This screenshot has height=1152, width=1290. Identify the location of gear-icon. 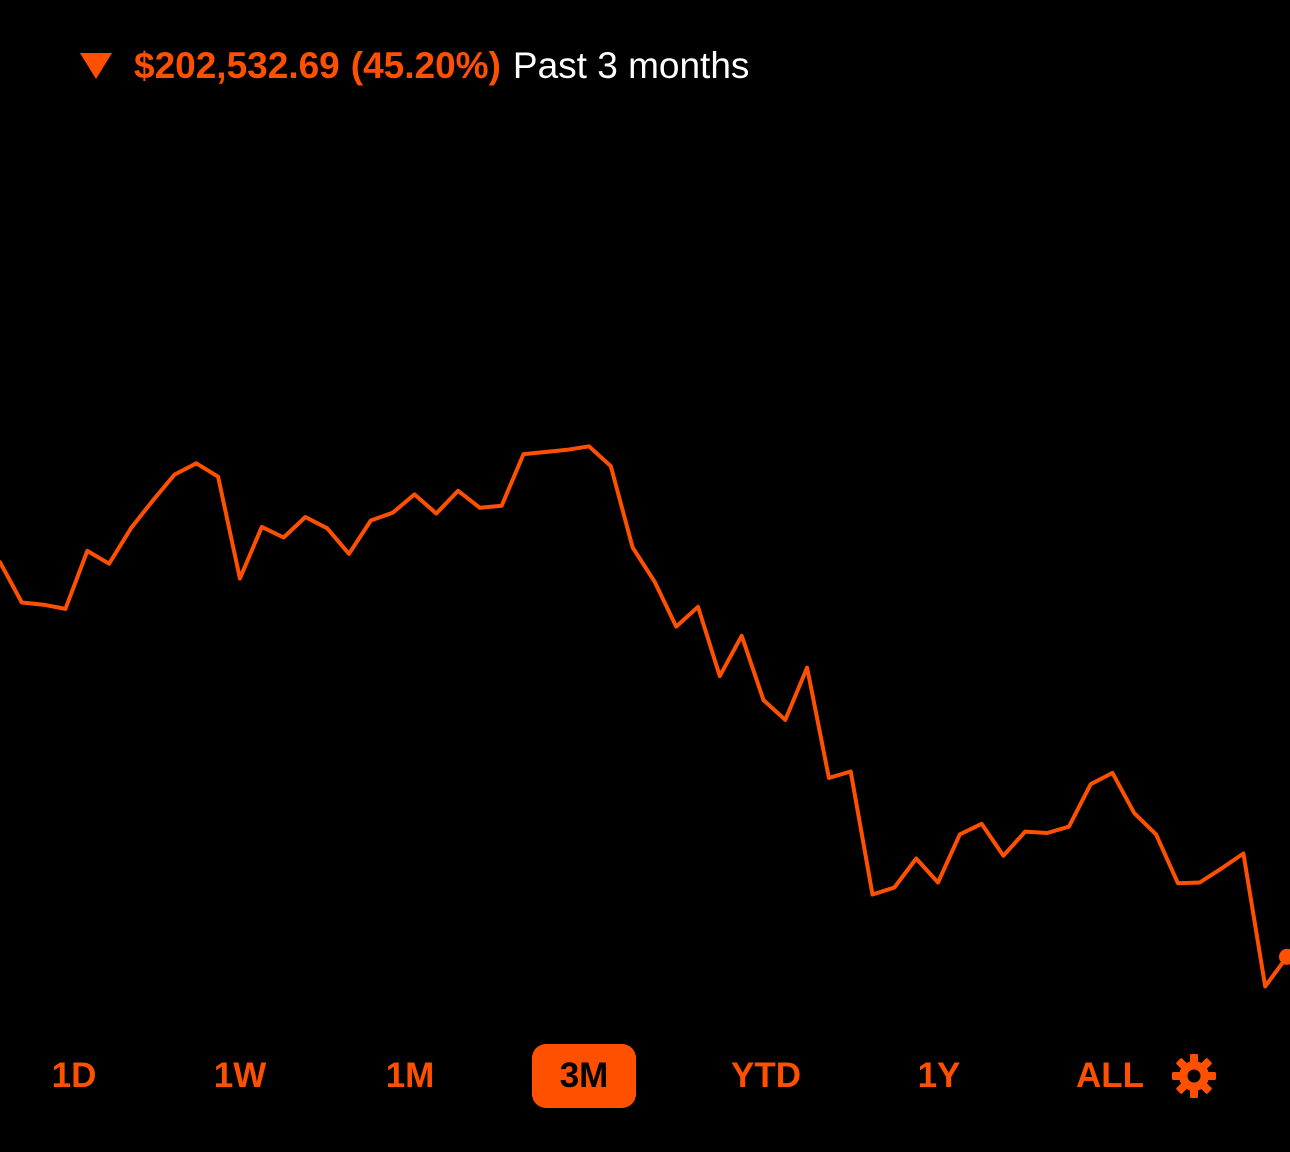
(1194, 1076).